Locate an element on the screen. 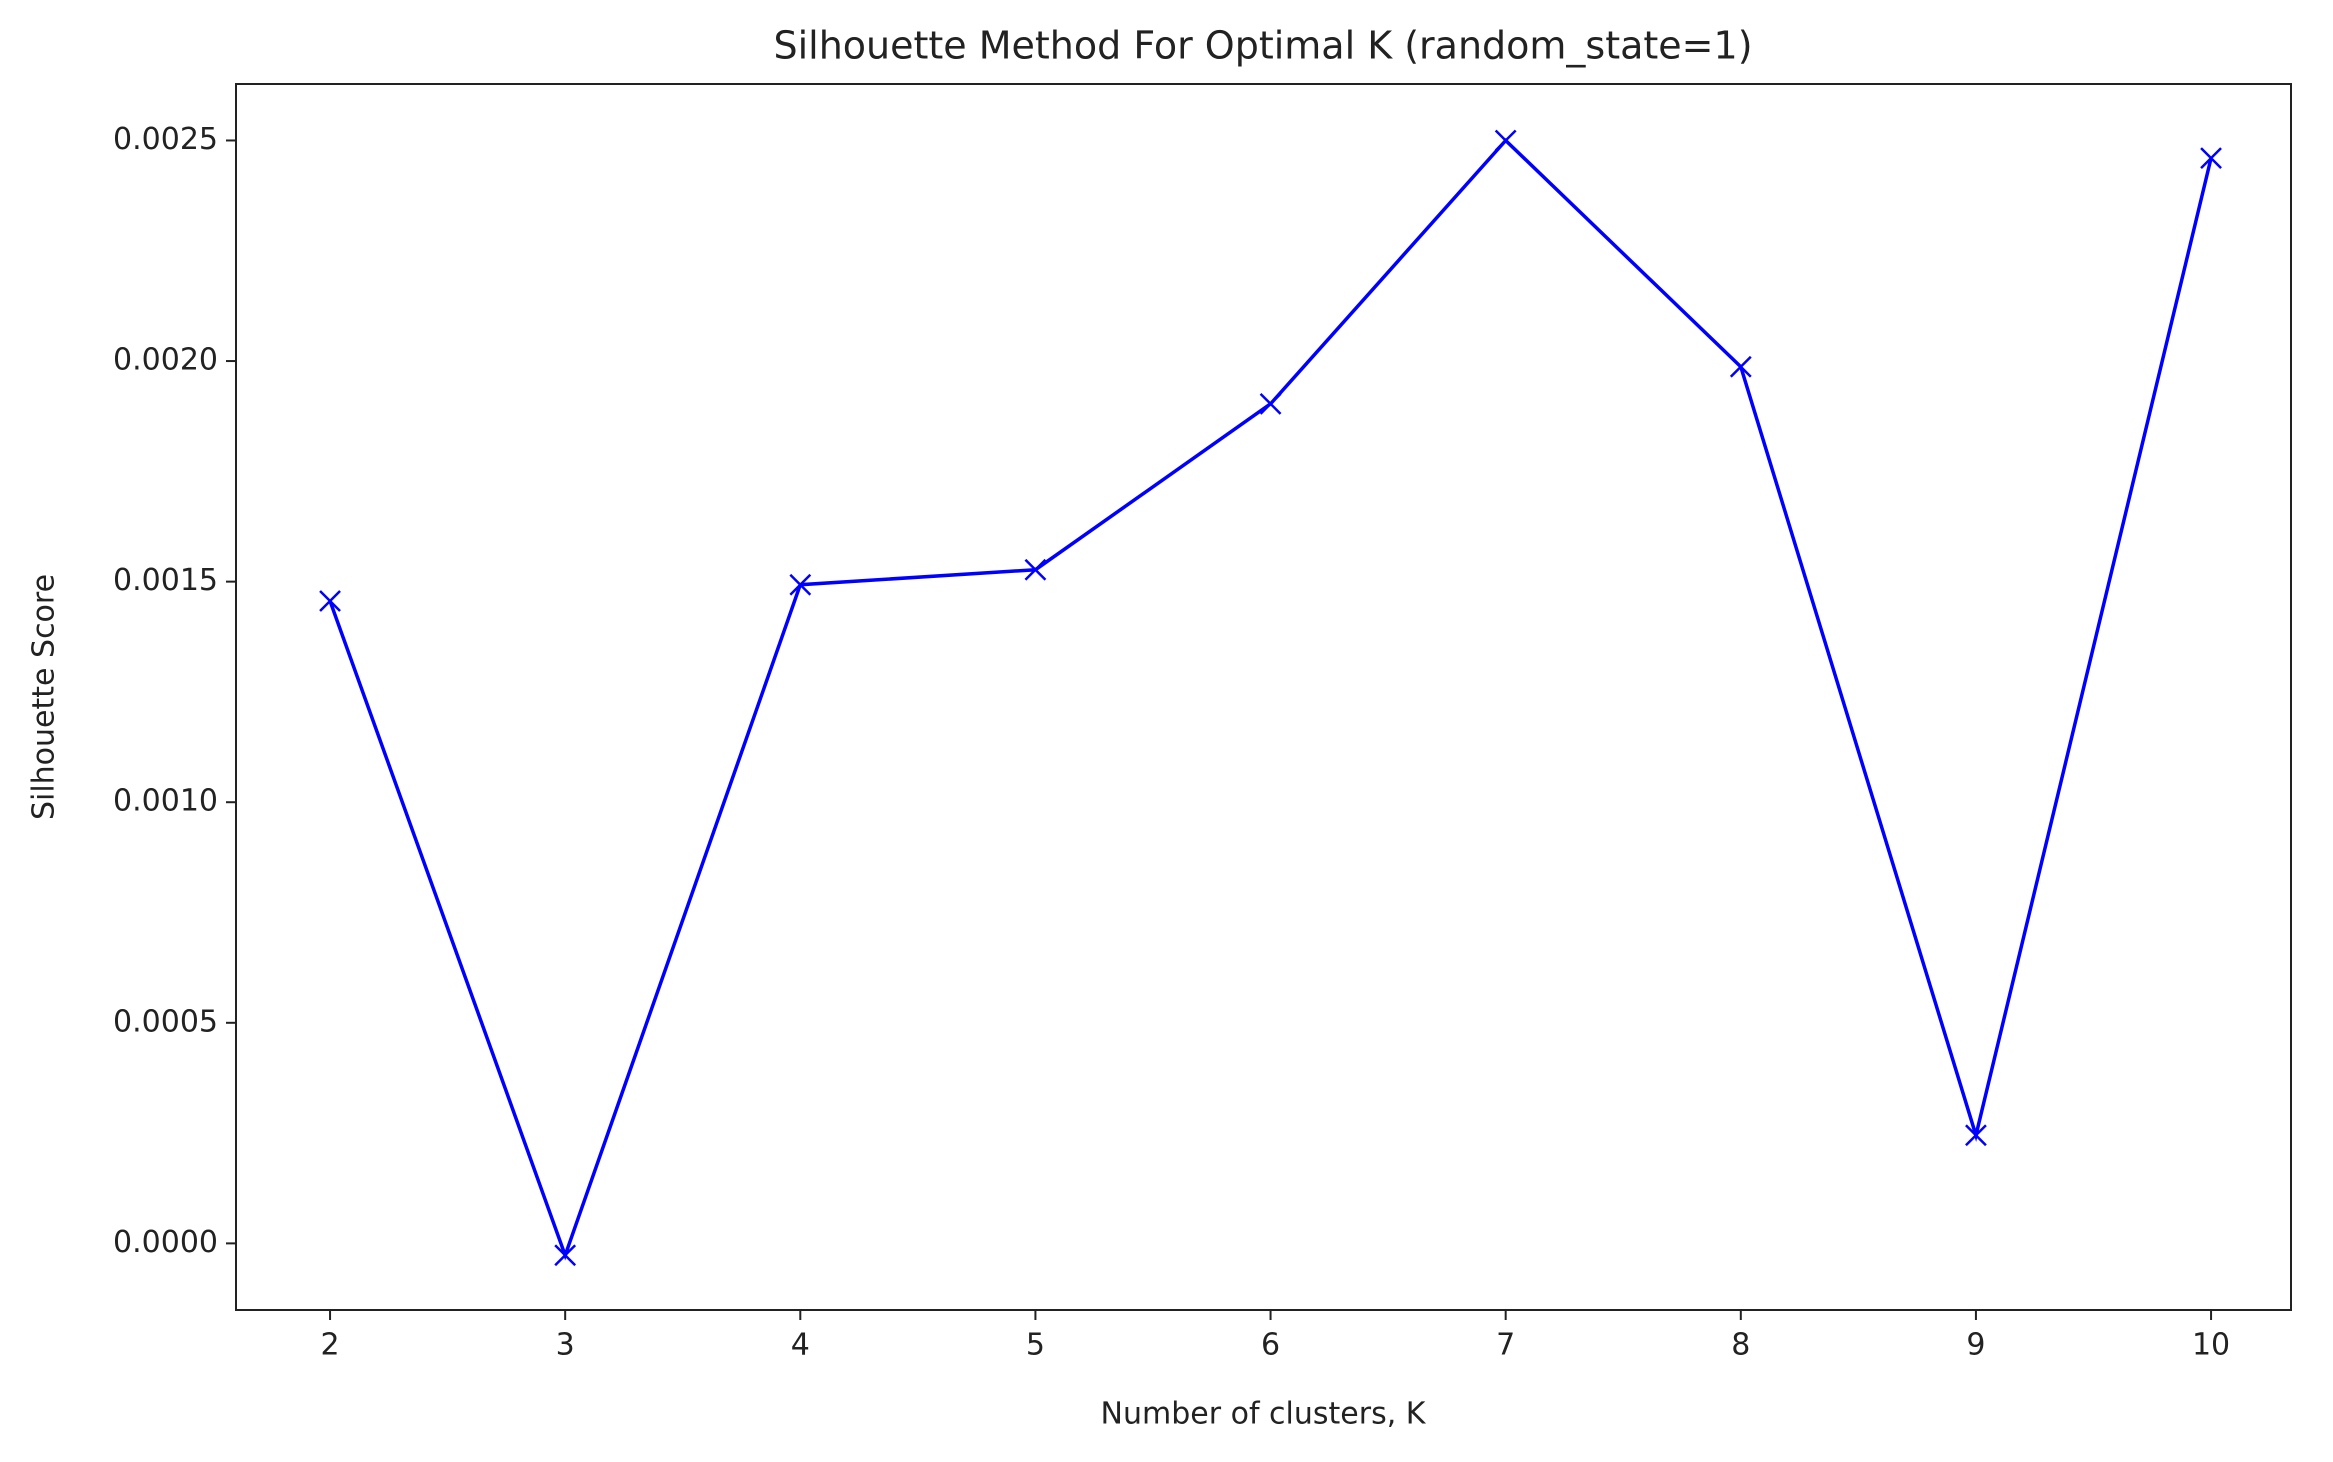  y-tick-label: 0.0015 is located at coordinates (165, 580).